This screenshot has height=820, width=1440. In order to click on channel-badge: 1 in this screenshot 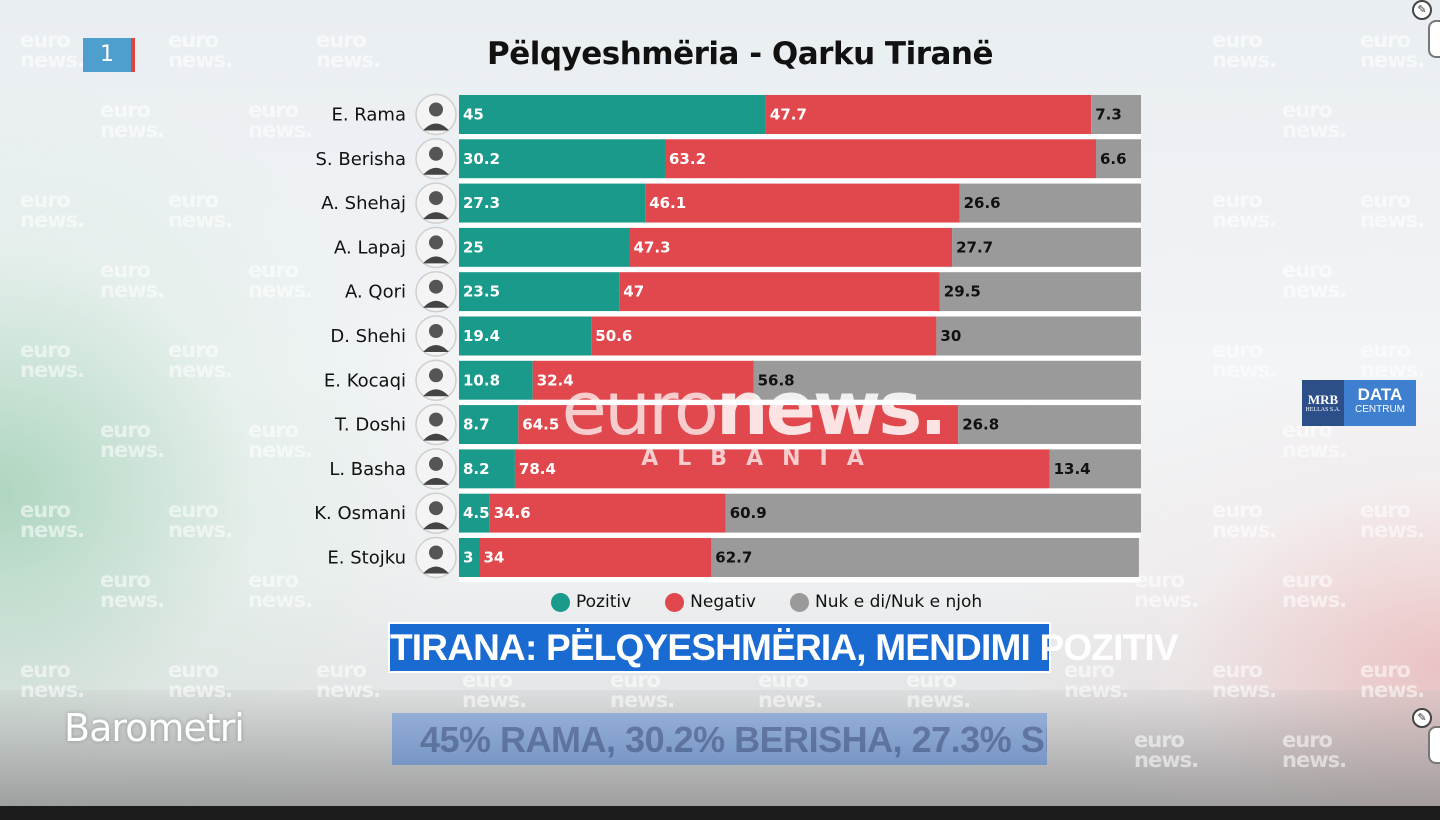, I will do `click(109, 55)`.